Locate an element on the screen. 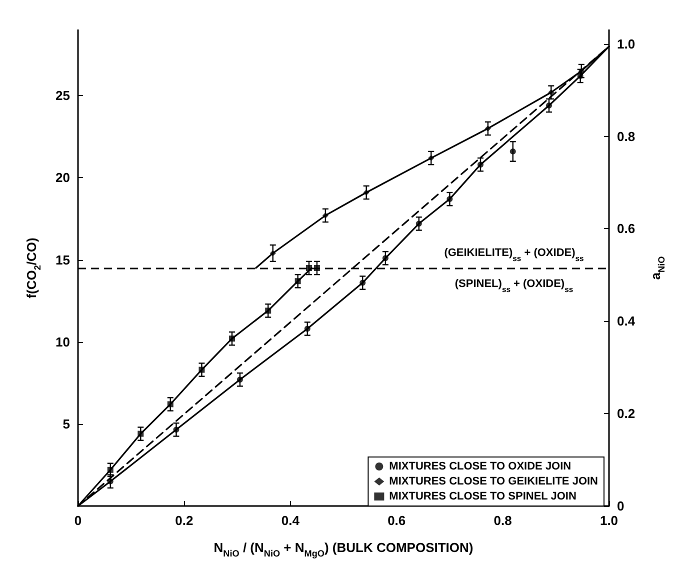 The image size is (682, 584). y-tick-label: 20 is located at coordinates (63, 178).